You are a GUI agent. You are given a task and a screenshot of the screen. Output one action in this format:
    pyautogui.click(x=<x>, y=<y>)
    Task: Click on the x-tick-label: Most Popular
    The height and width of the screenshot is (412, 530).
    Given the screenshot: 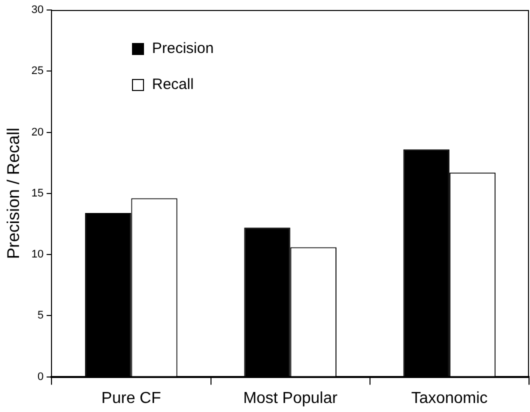 What is the action you would take?
    pyautogui.click(x=290, y=398)
    